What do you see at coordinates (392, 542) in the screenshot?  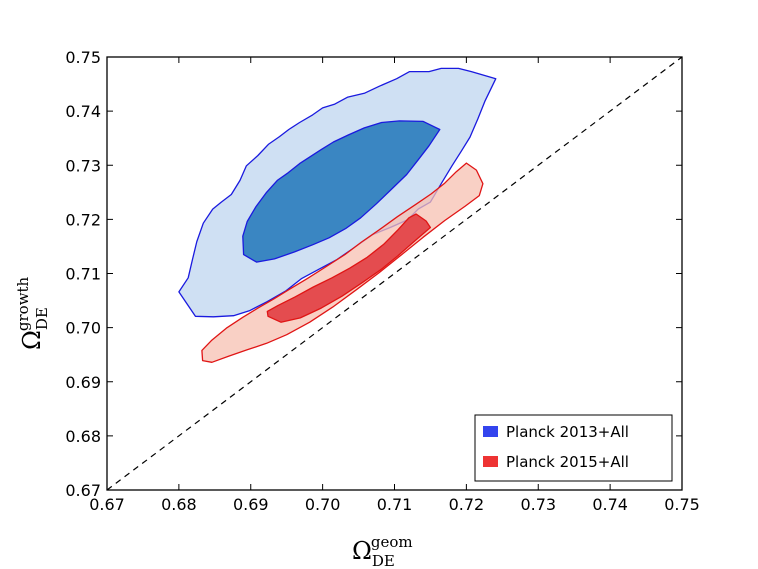 I see `x-axis-superscript: geom` at bounding box center [392, 542].